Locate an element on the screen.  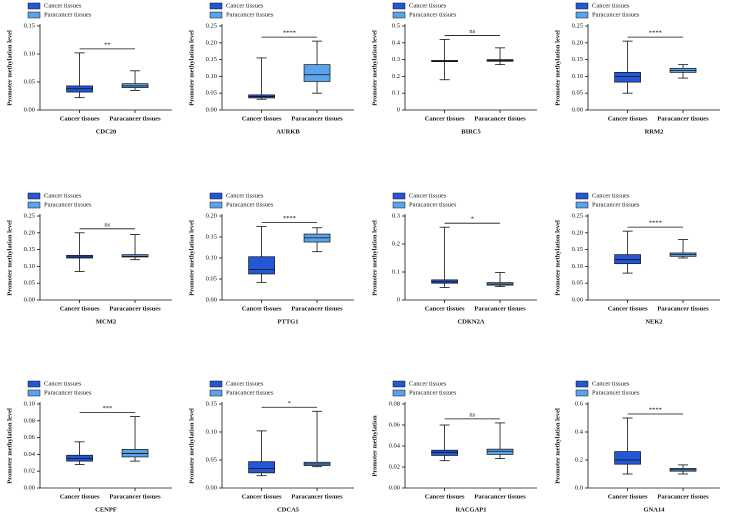
y-tick-label: 0.3 is located at coordinates (396, 215).